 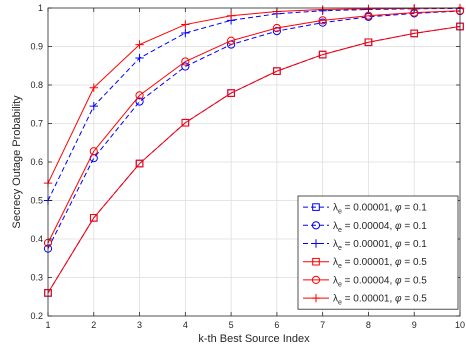 What do you see at coordinates (460, 325) in the screenshot?
I see `x-tick-label: 10` at bounding box center [460, 325].